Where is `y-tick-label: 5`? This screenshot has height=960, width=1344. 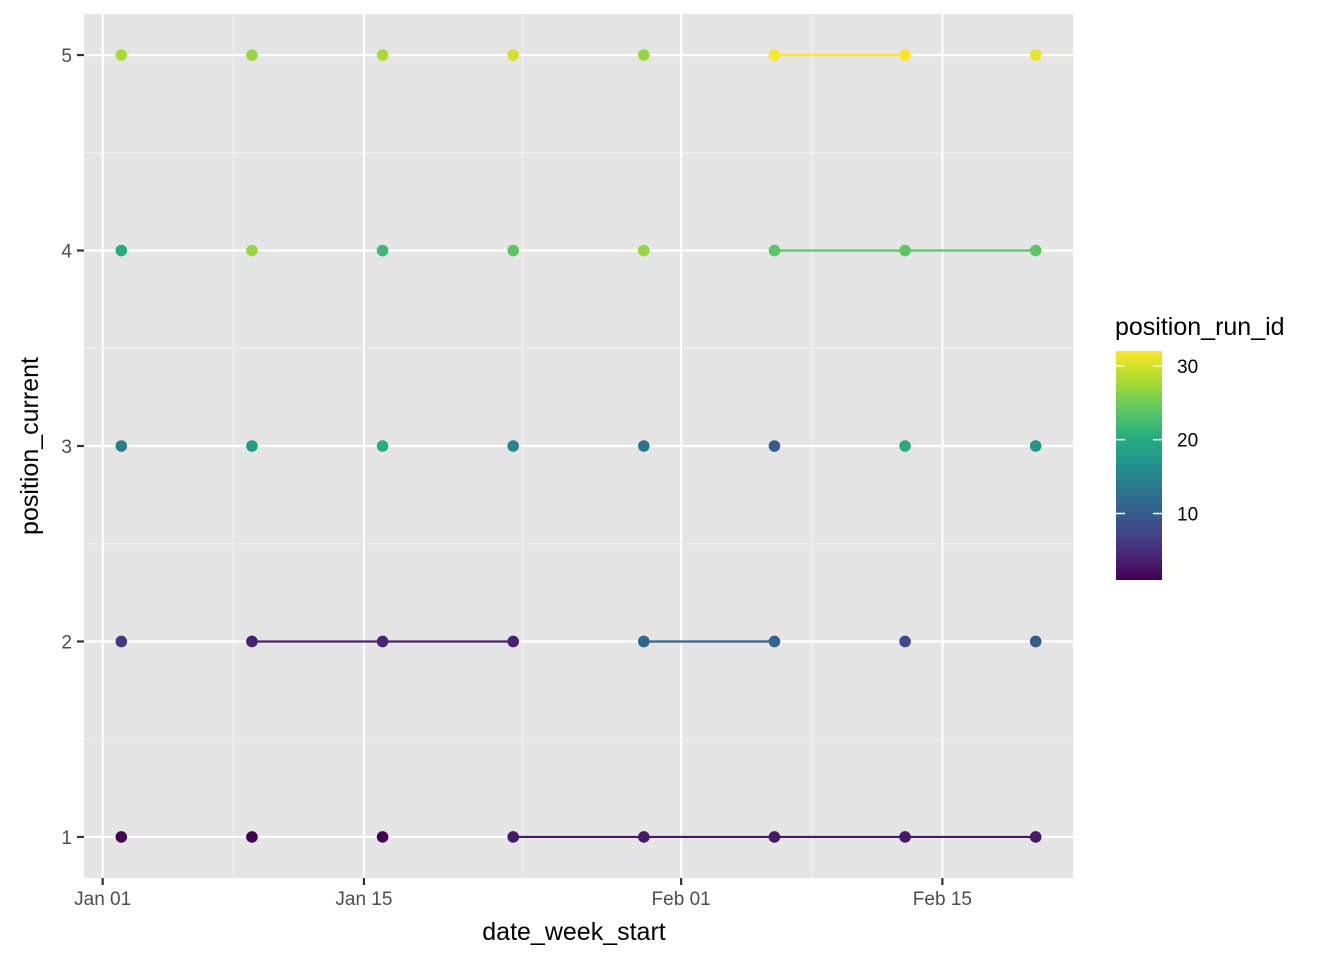 y-tick-label: 5 is located at coordinates (66, 56).